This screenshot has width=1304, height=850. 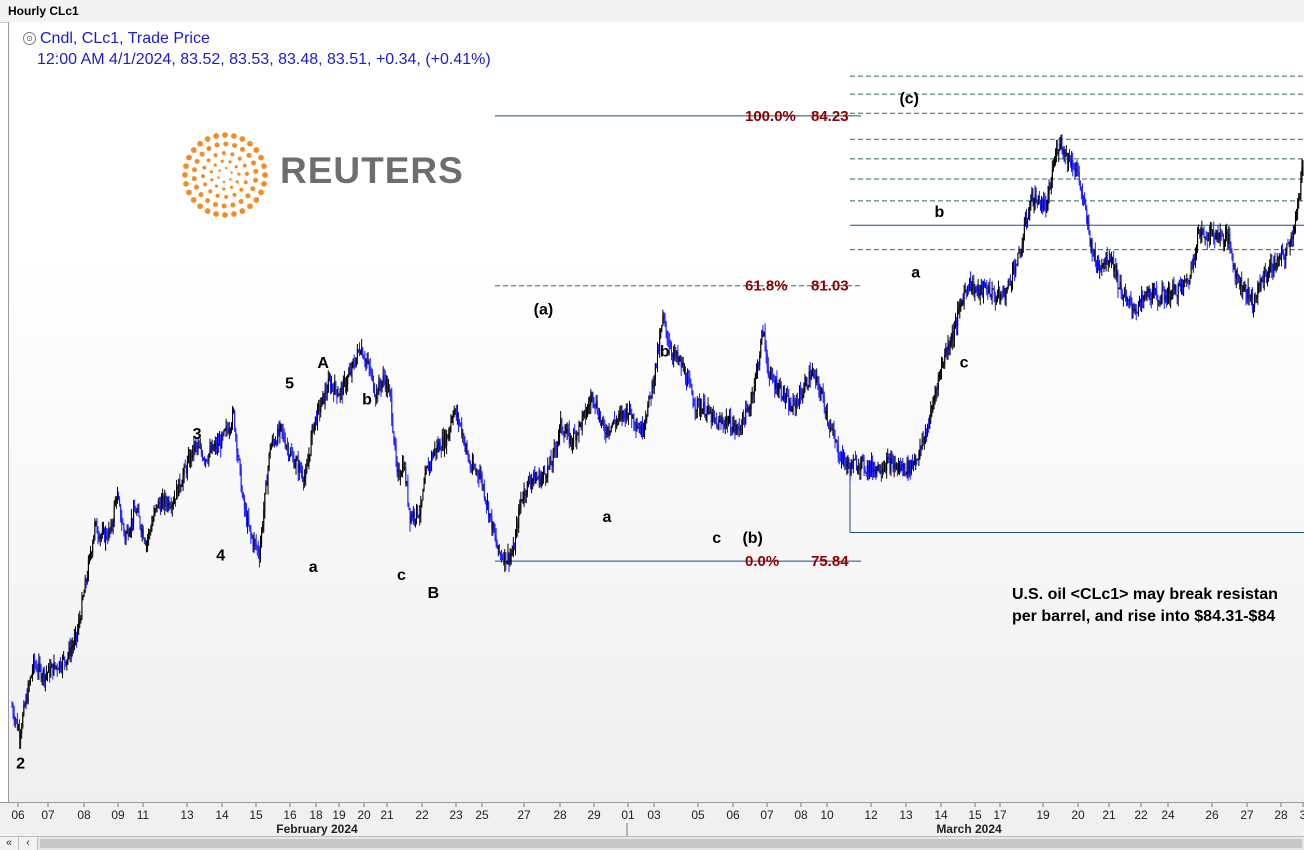 I want to click on scroll-left-icon: ‹, so click(x=28, y=843).